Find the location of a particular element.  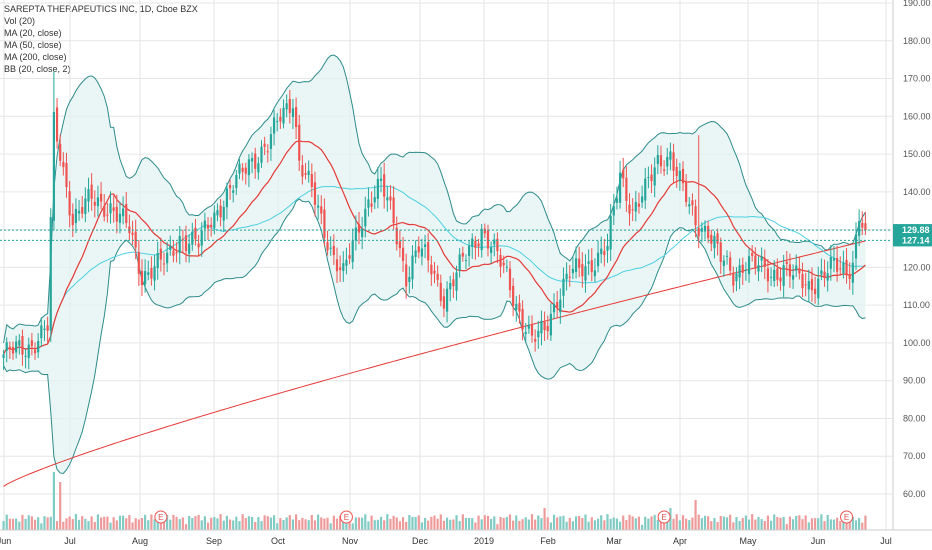

last-price-tag-text: 129.88 is located at coordinates (916, 230).